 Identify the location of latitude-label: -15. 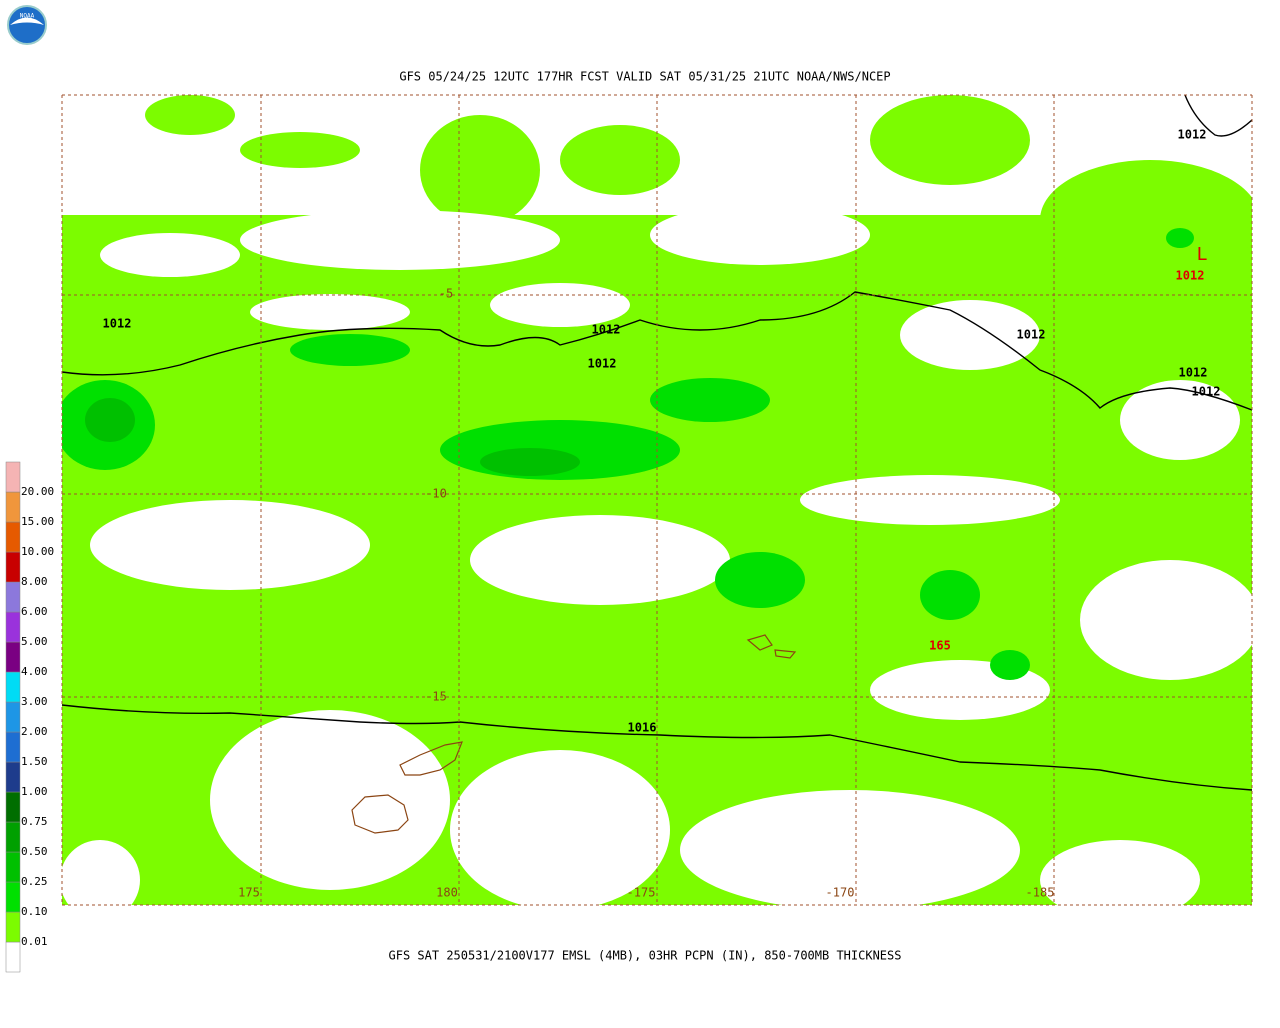
(436, 697).